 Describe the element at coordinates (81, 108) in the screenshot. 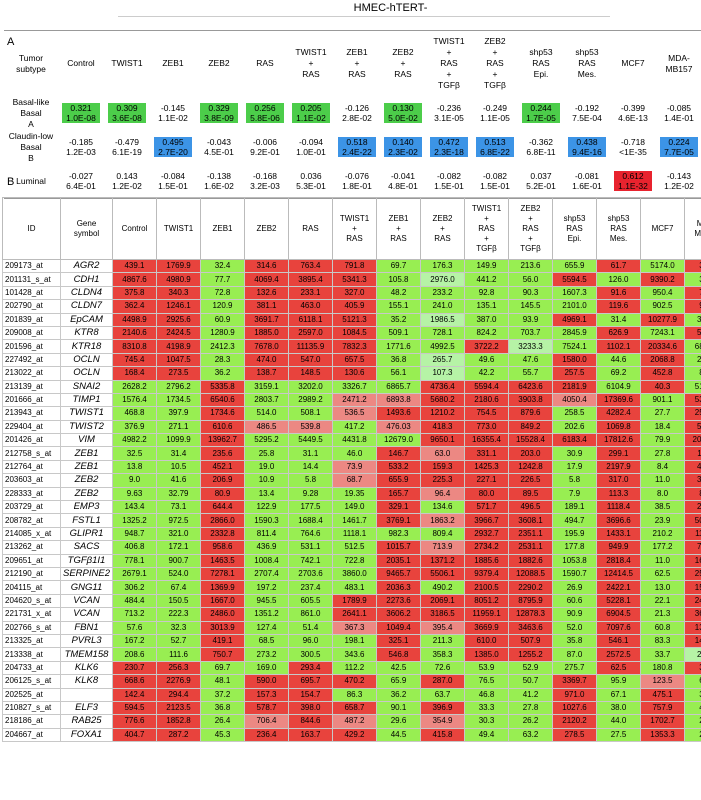

I see `correlation-value: 0.321` at that location.